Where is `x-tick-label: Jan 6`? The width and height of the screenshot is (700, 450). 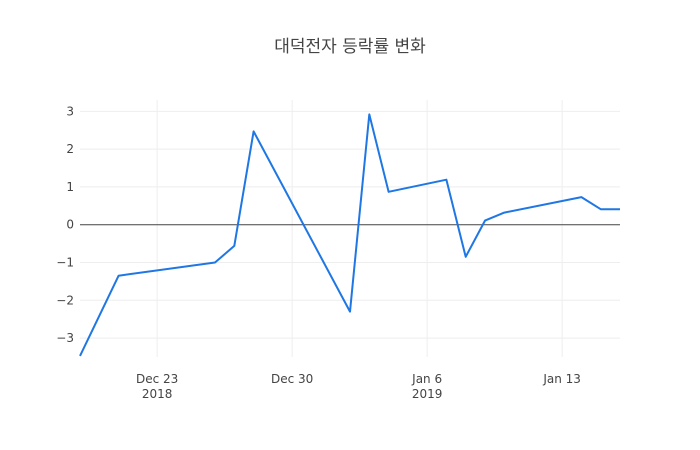
x-tick-label: Jan 6 is located at coordinates (426, 379).